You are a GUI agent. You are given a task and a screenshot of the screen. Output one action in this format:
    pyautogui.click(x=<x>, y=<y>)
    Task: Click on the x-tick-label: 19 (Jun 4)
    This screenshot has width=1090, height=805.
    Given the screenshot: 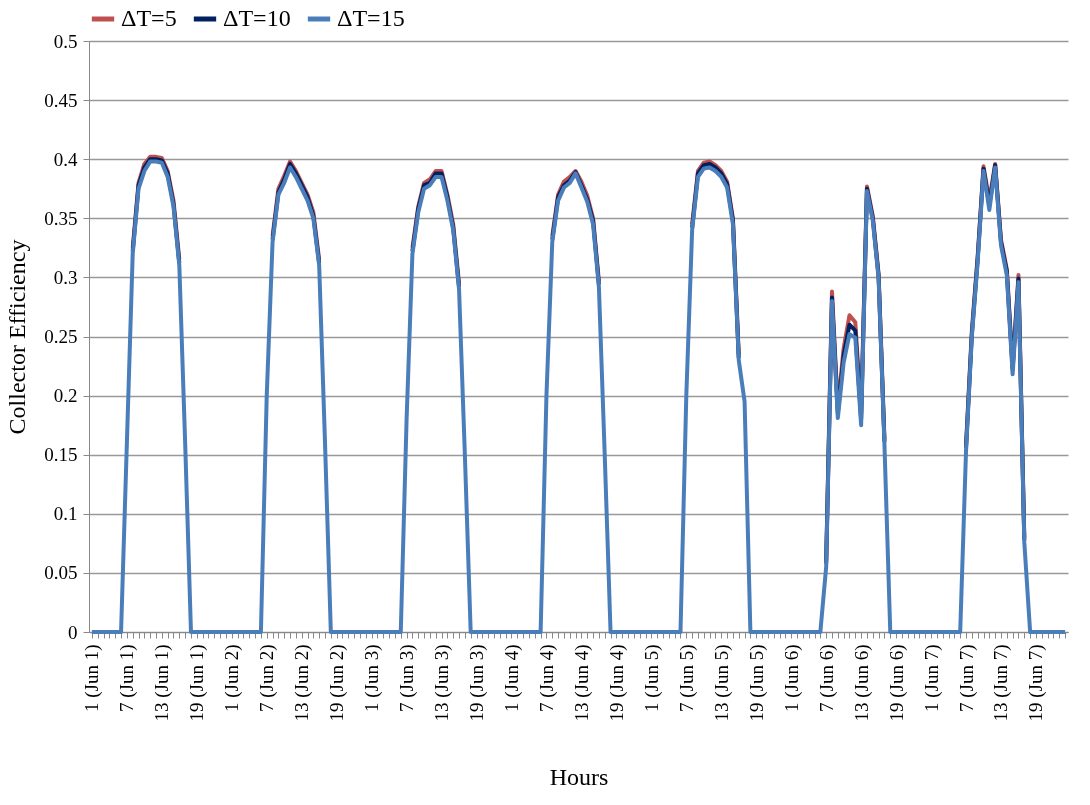 What is the action you would take?
    pyautogui.click(x=616, y=683)
    